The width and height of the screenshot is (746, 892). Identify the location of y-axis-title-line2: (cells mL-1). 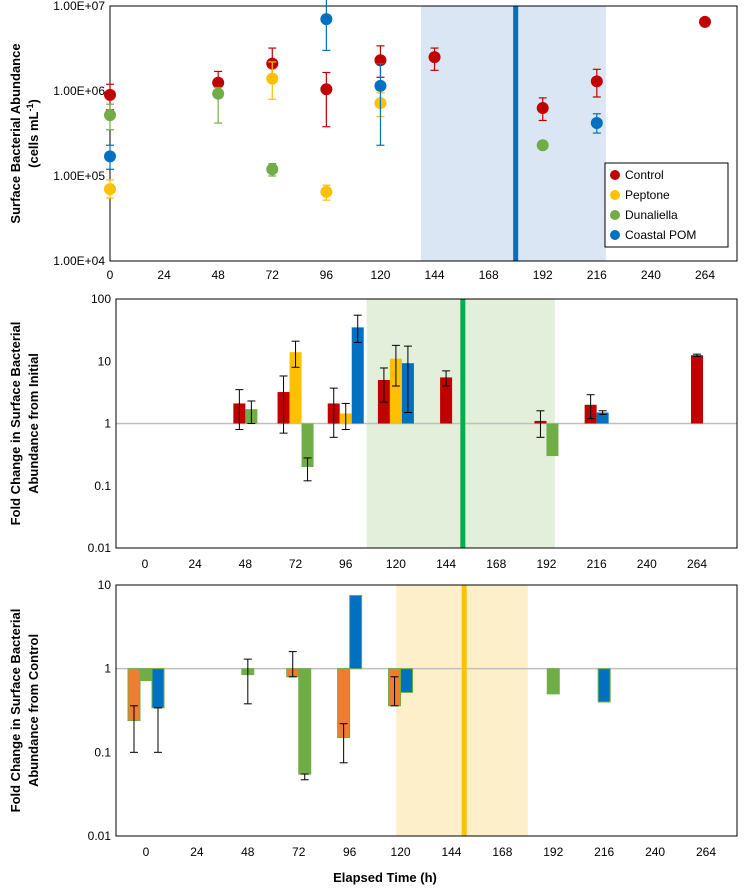
(33, 133).